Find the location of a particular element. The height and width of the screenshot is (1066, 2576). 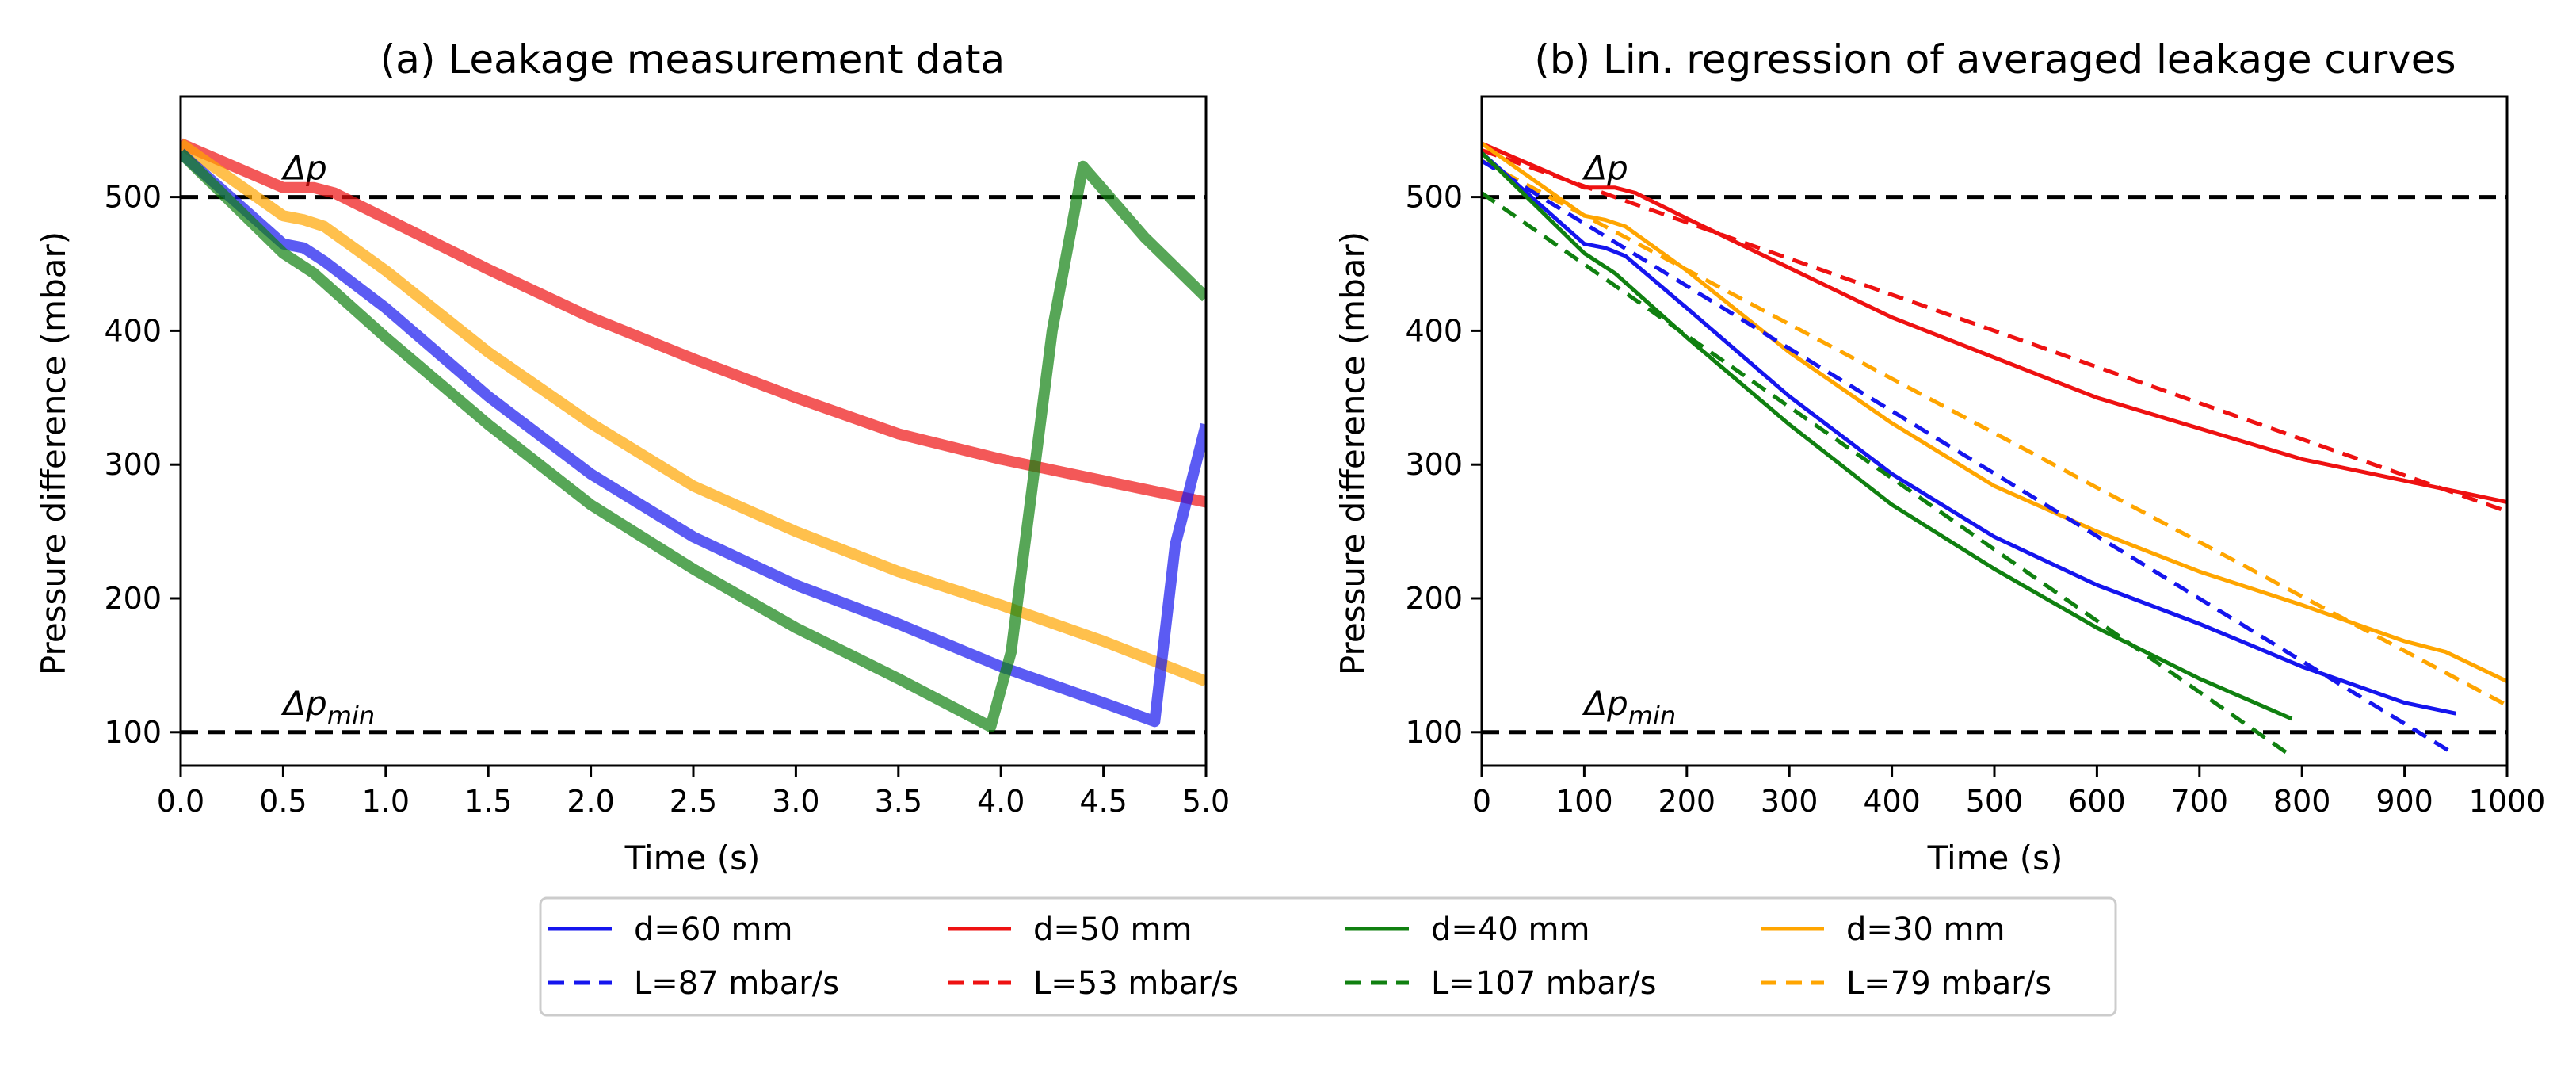

panel-b-x-tick-label: 700 is located at coordinates (2200, 801).